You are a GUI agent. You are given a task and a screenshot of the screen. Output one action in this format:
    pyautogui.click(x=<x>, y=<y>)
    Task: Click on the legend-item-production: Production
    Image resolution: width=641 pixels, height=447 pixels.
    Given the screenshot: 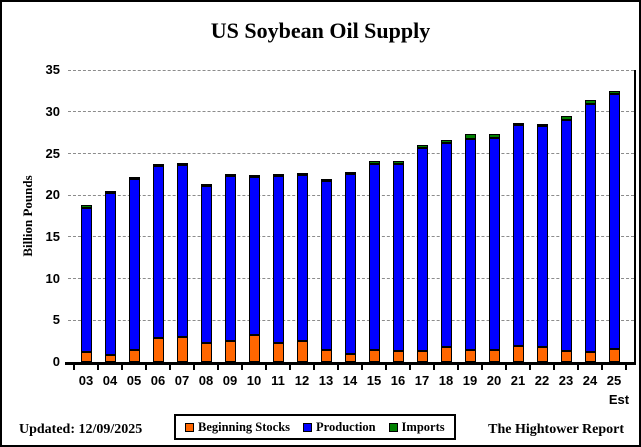 What is the action you would take?
    pyautogui.click(x=339, y=427)
    